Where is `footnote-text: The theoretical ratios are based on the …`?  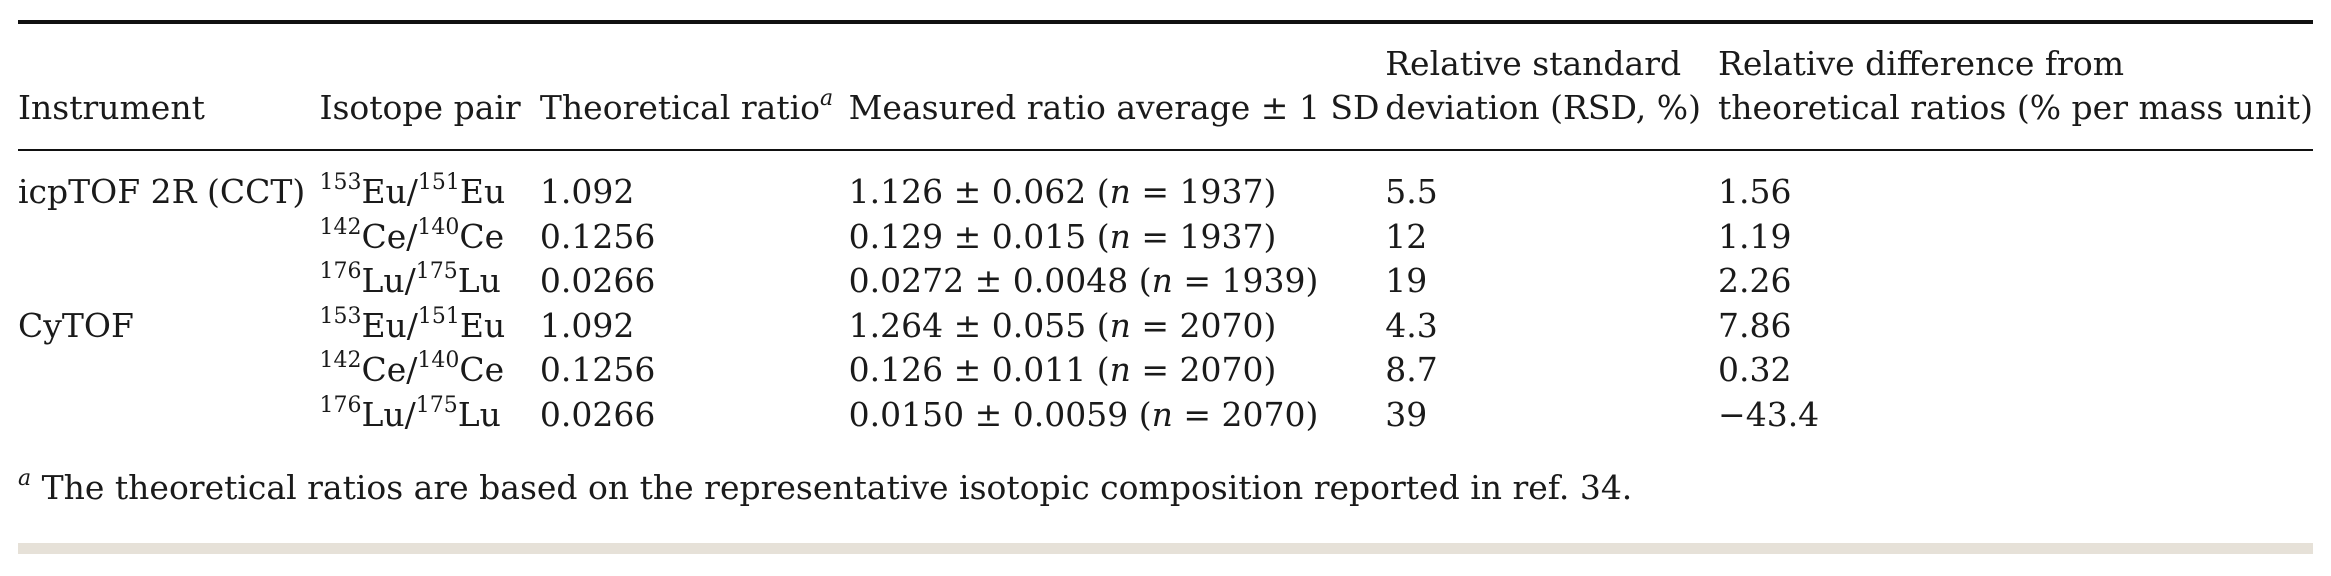 footnote-text: The theoretical ratios are based on the … is located at coordinates (832, 487).